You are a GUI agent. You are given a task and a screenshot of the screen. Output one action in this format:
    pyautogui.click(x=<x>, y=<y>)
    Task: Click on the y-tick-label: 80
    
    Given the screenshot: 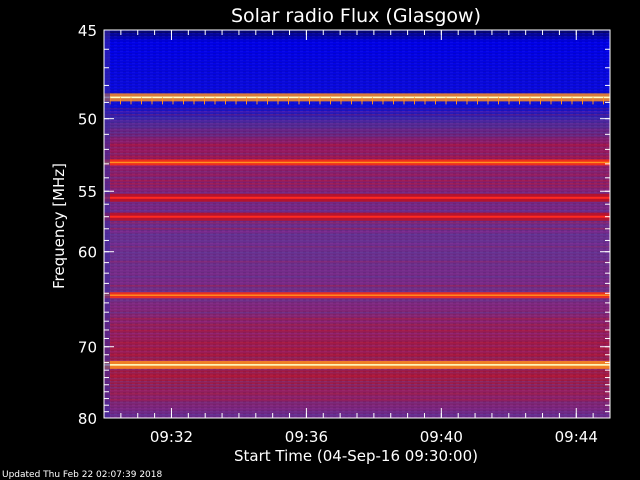 What is the action you would take?
    pyautogui.click(x=87, y=419)
    